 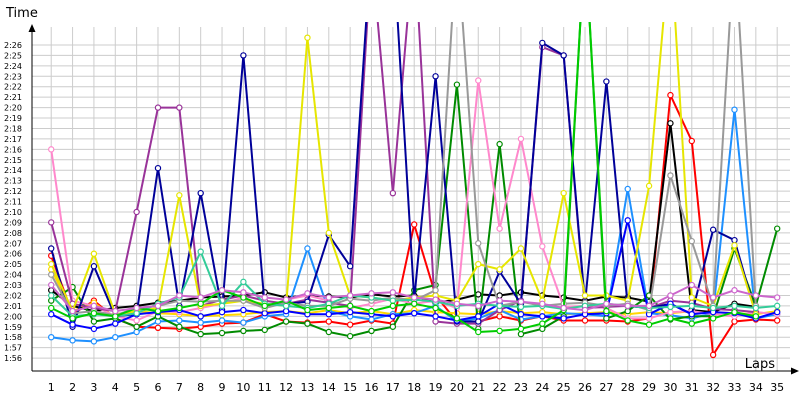 I want to click on y-tick-label: 2:12, so click(x=13, y=191).